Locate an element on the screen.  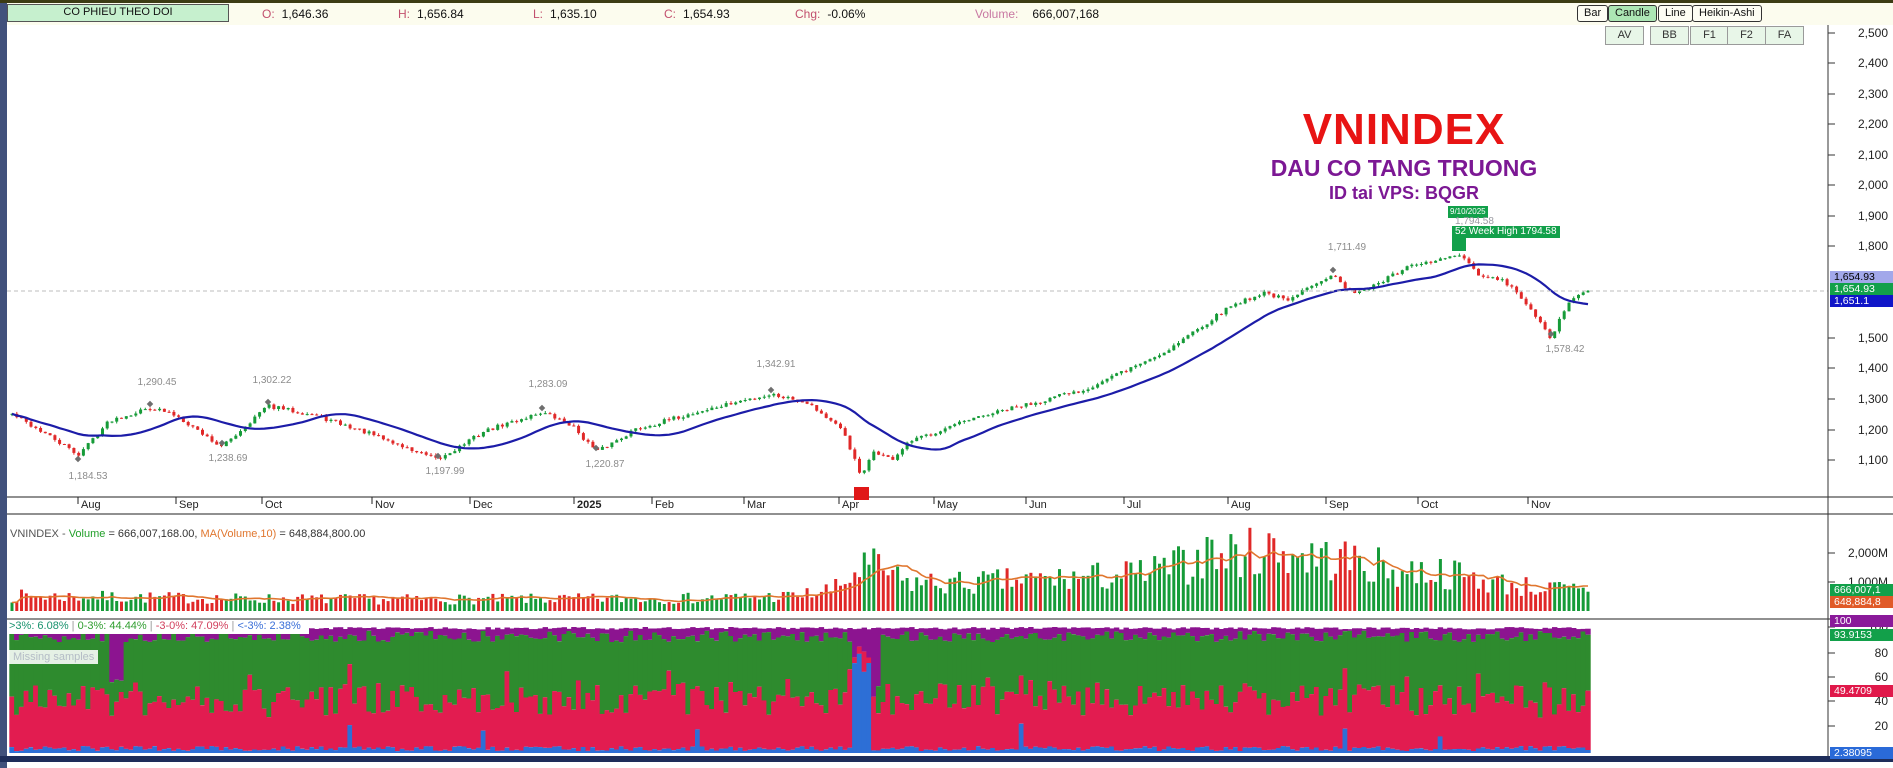
function-av-button: AV is located at coordinates (1624, 35).